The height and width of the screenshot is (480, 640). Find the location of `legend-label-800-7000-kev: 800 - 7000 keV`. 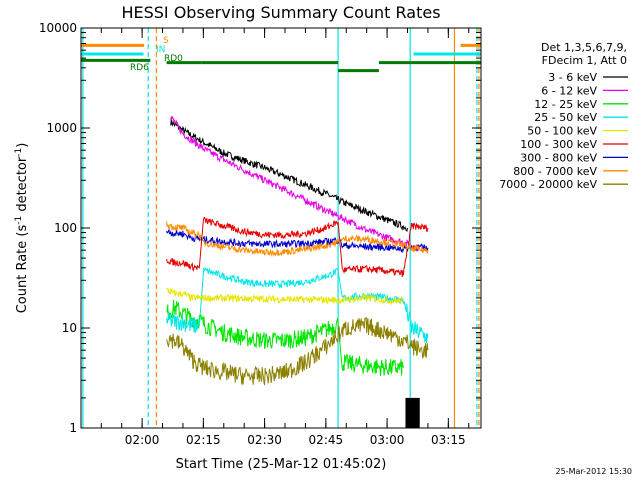

legend-label-800-7000-kev: 800 - 7000 keV is located at coordinates (555, 171).